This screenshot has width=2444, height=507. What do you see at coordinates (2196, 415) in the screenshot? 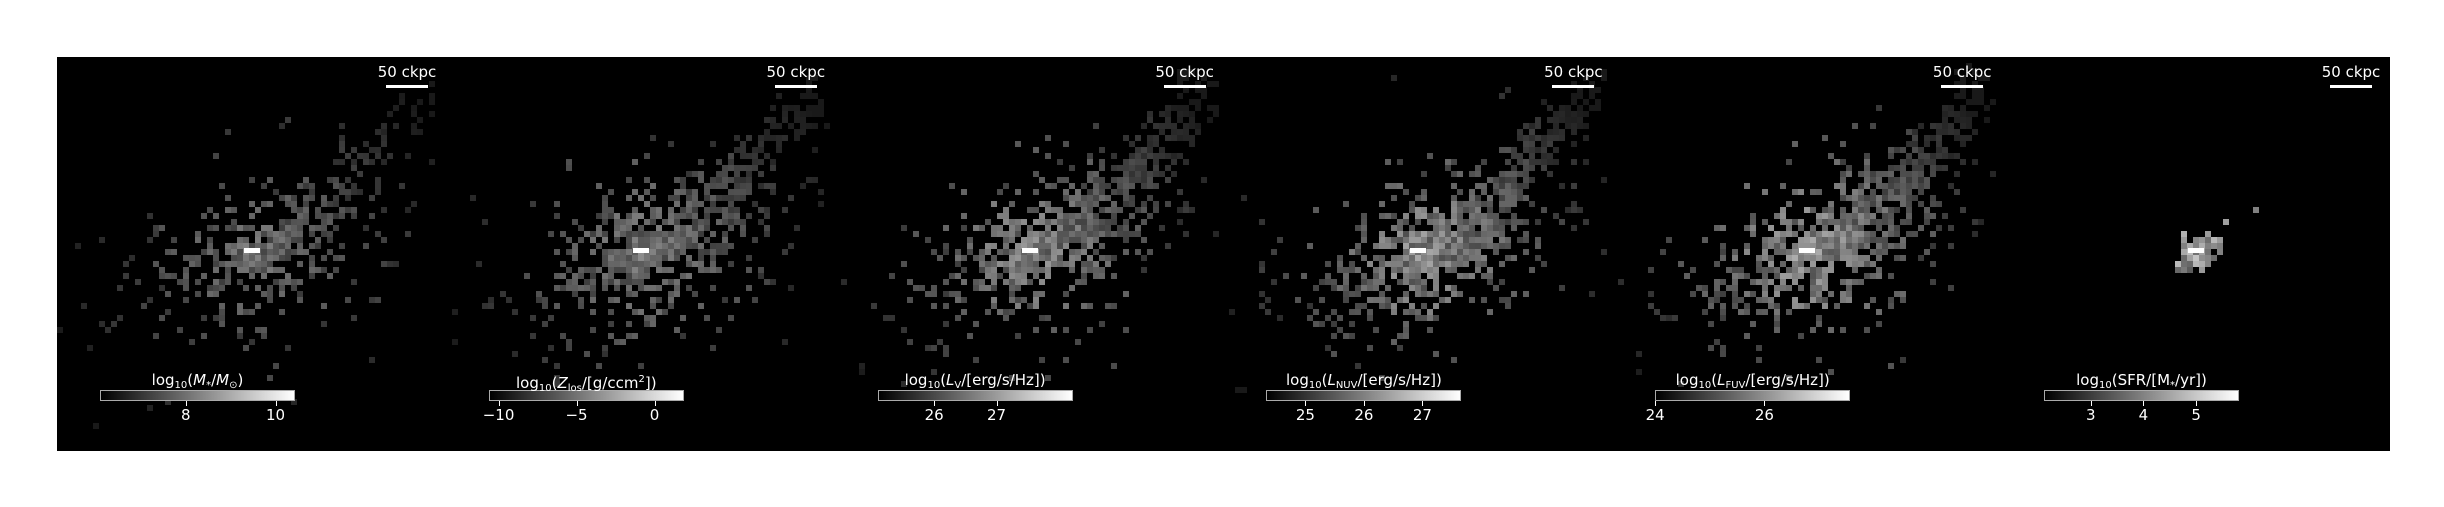
I see `colorbar-tick-label: 5` at bounding box center [2196, 415].